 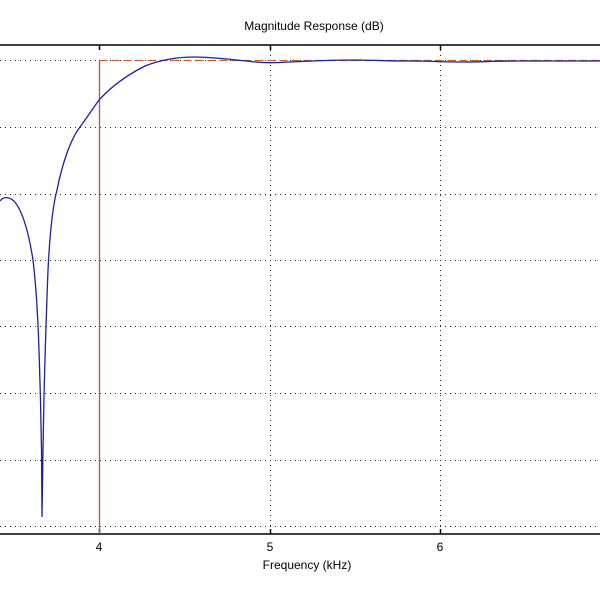 I want to click on x-axis-label: Frequency (kHz), so click(x=307, y=565).